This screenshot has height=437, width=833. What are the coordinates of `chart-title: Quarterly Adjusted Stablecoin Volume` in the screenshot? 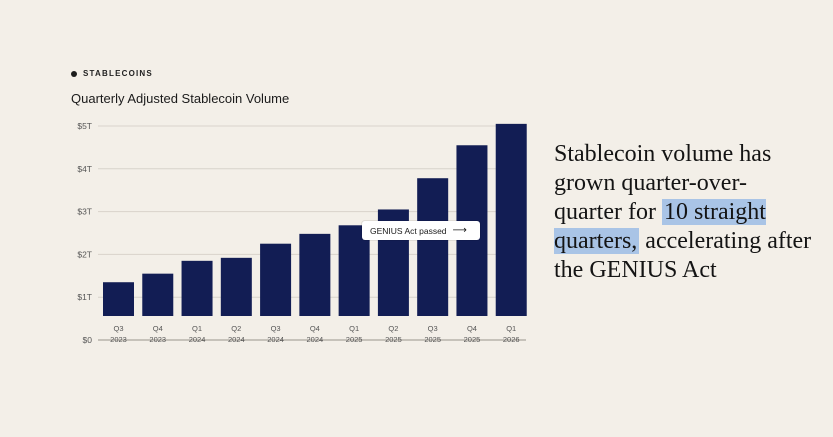 It's located at (180, 98).